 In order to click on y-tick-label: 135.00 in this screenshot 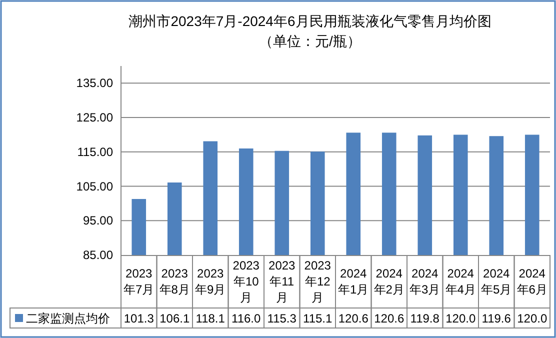, I will do `click(95, 83)`.